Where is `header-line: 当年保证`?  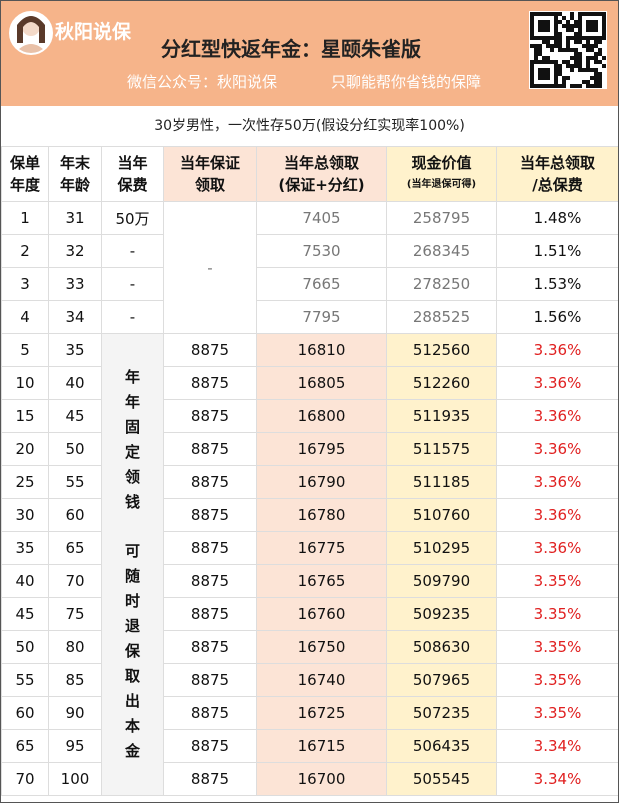
header-line: 当年保证 is located at coordinates (209, 163).